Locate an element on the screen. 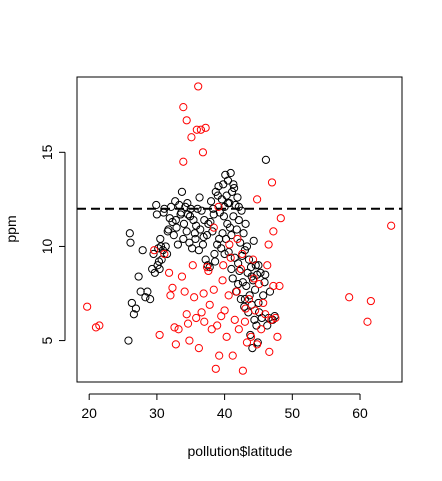 This screenshot has width=442, height=481. x-tick-label: 50 is located at coordinates (293, 413).